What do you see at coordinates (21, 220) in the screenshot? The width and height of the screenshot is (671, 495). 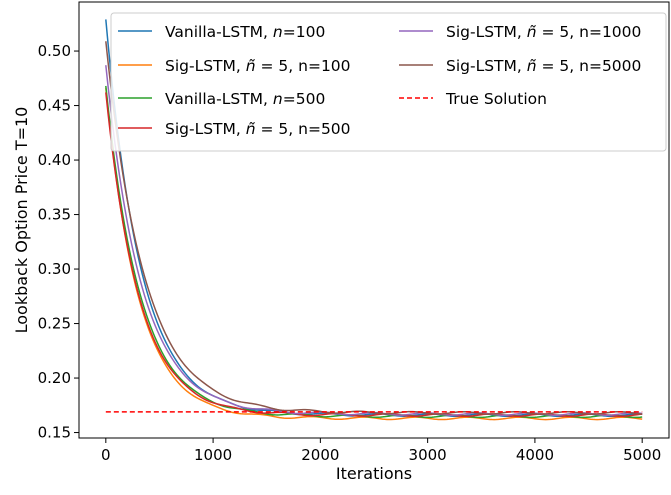 I see `y-axis-label: Lookback Option Price T=10` at bounding box center [21, 220].